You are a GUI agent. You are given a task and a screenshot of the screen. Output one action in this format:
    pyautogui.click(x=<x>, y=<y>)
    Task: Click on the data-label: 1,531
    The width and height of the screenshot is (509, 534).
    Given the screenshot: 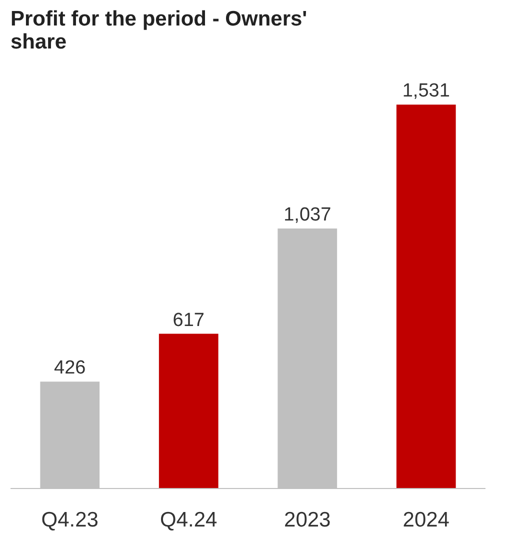 What is the action you would take?
    pyautogui.click(x=426, y=91)
    